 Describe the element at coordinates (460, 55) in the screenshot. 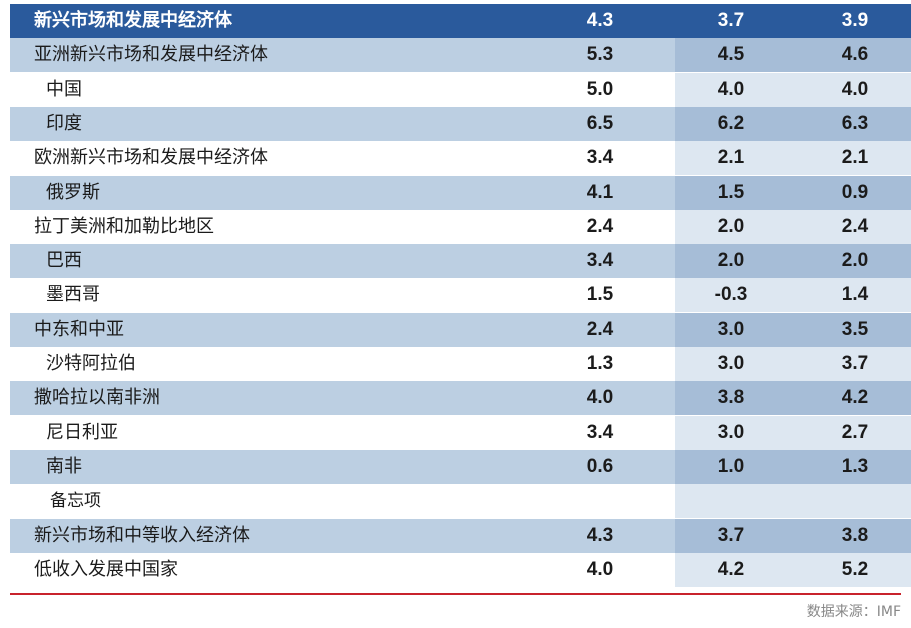

I see `table-row: 亚洲新兴市场和发展中经济体 5.3 4.5 4.6` at that location.